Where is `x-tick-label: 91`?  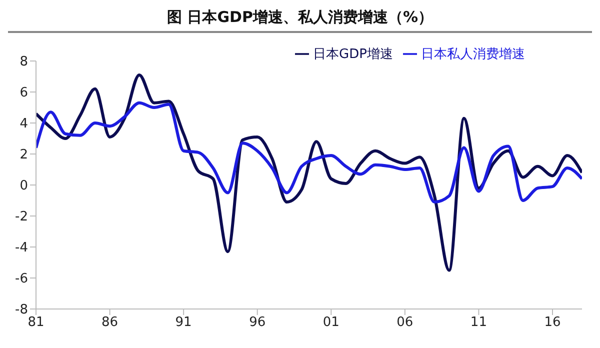 x-tick-label: 91 is located at coordinates (183, 322).